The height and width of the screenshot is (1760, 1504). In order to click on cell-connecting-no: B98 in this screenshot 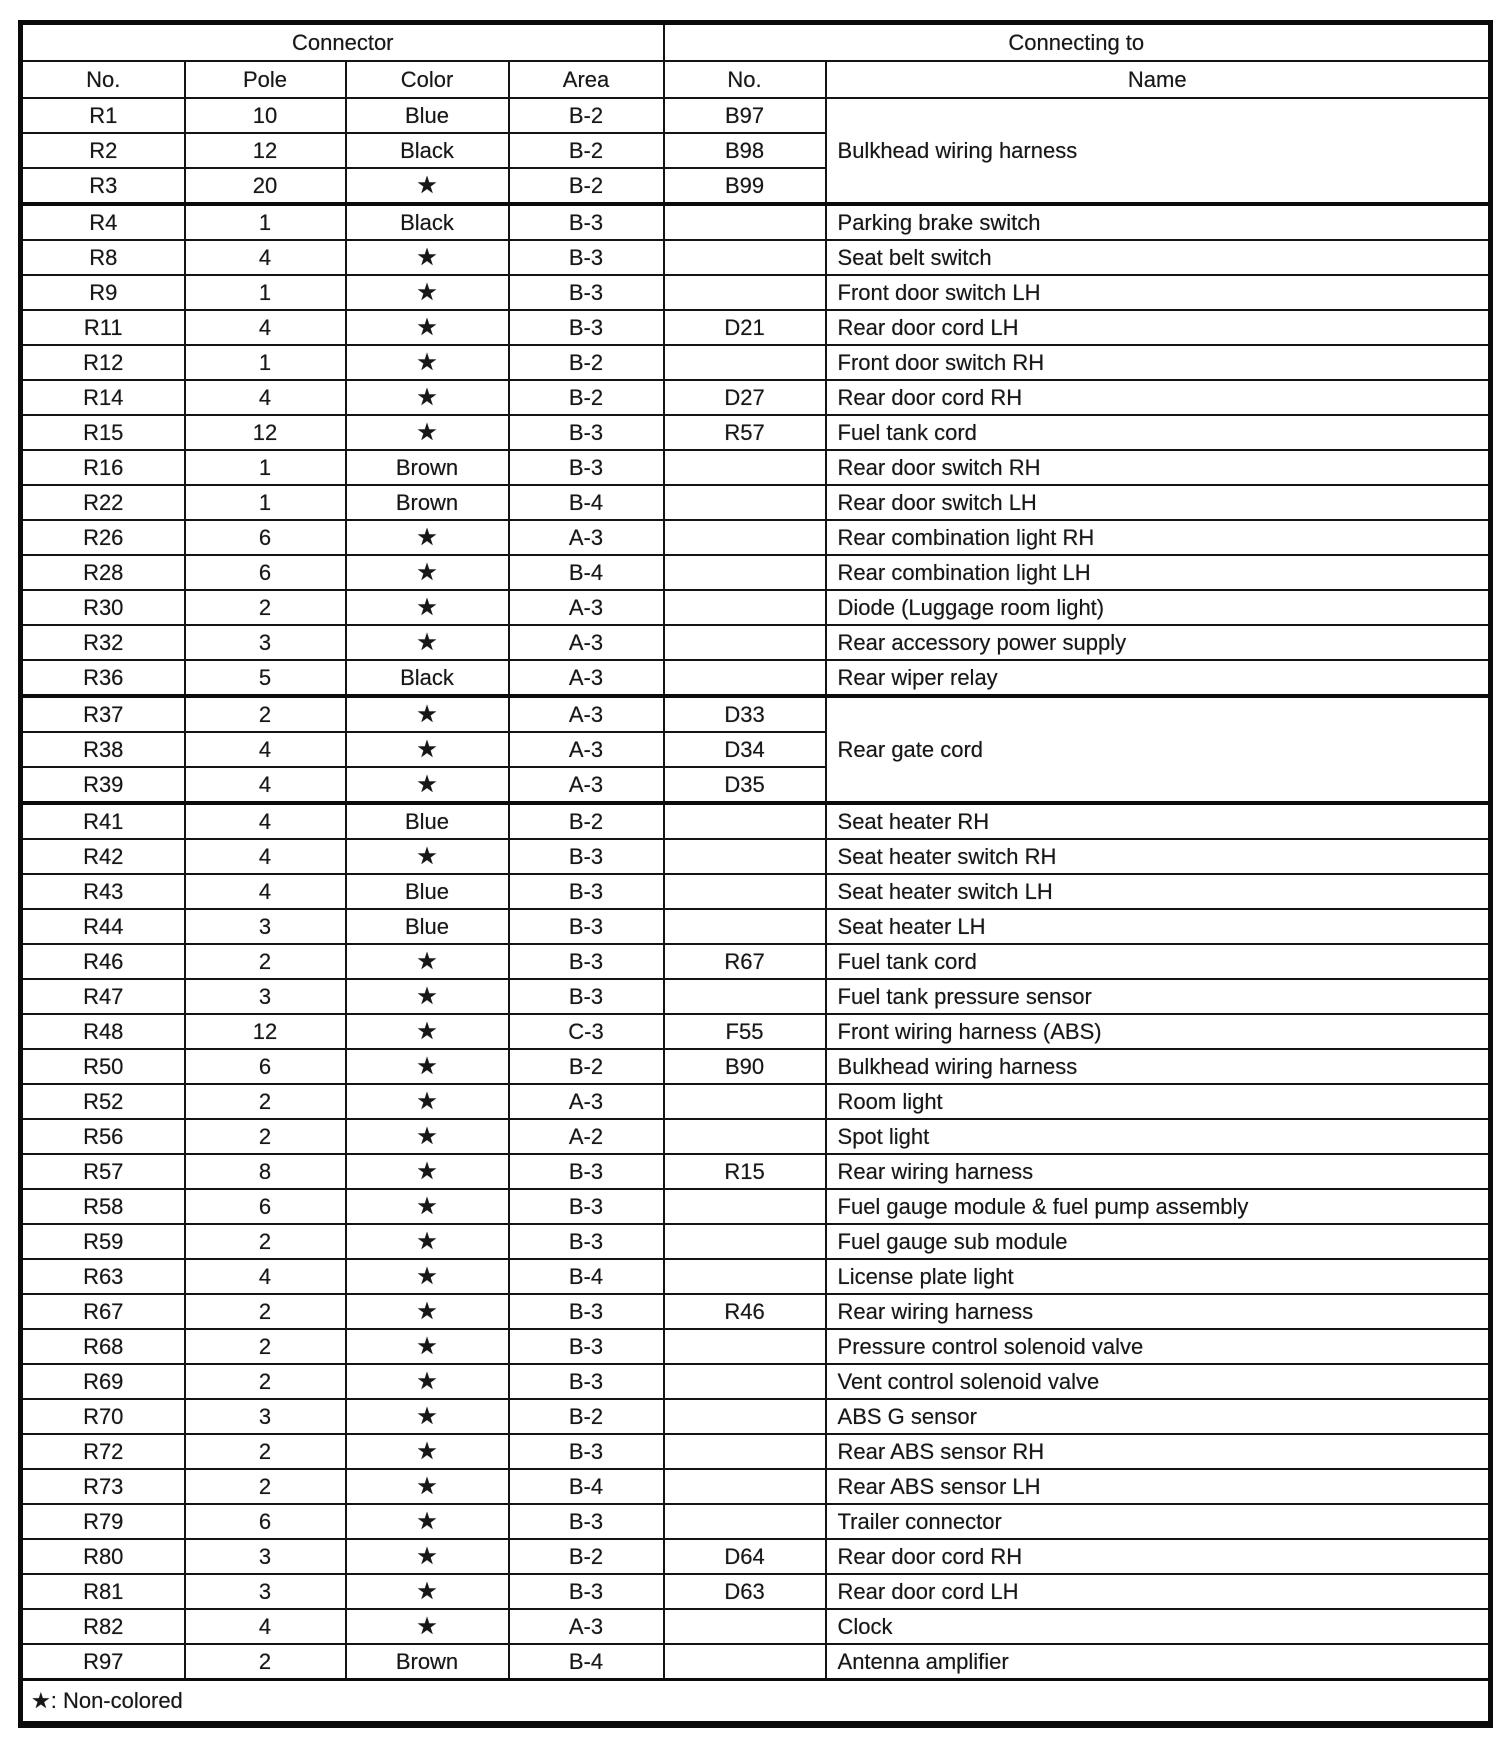, I will do `click(744, 150)`.